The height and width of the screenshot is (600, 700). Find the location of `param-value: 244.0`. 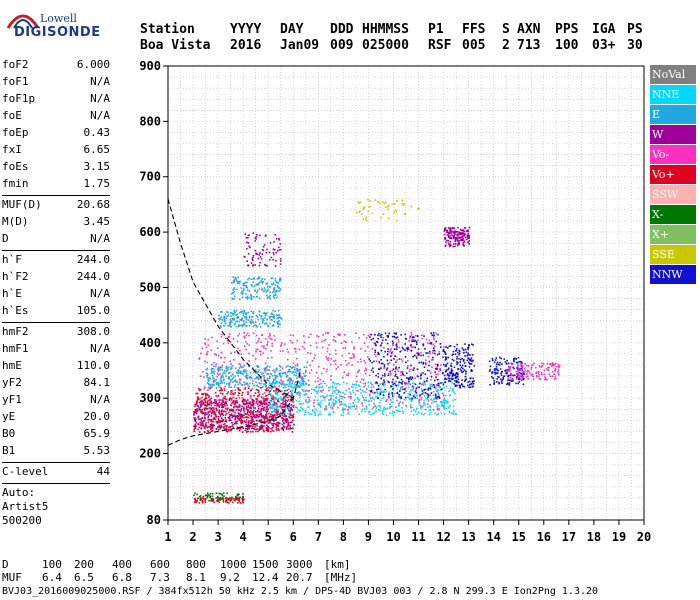

param-value: 244.0 is located at coordinates (93, 259).